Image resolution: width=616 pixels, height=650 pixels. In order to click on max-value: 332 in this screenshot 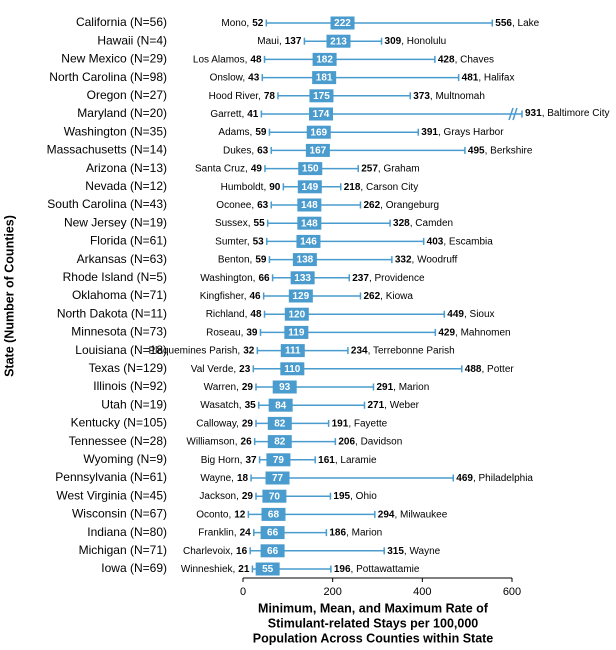, I will do `click(403, 259)`.